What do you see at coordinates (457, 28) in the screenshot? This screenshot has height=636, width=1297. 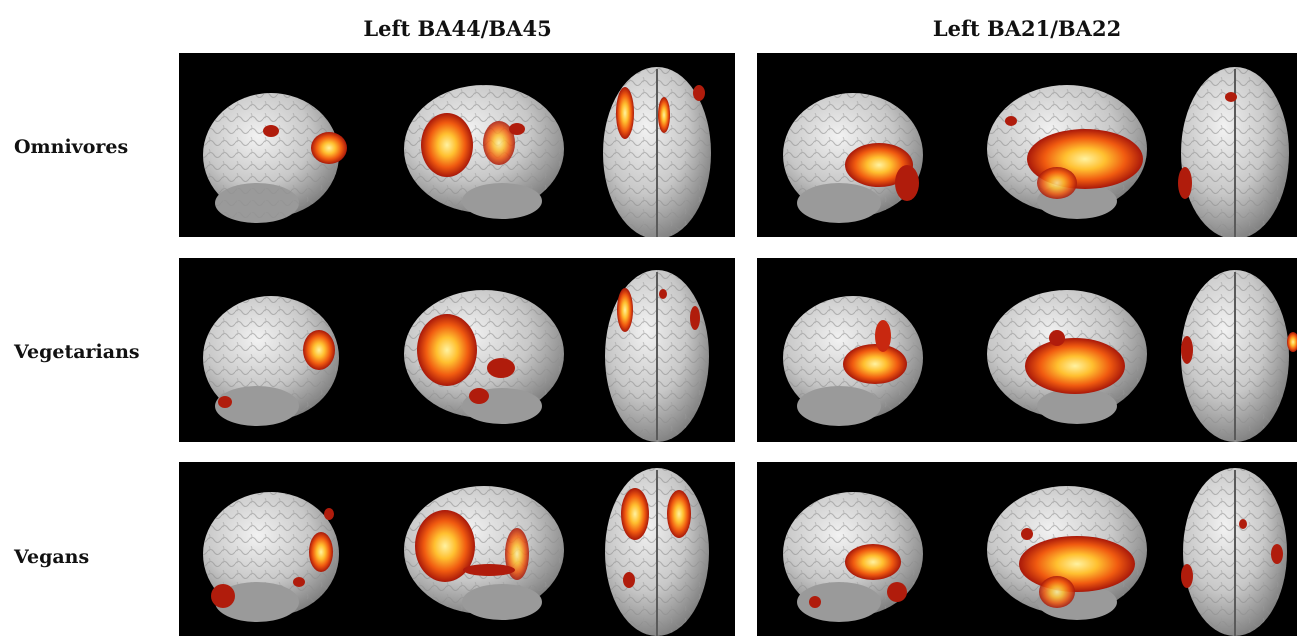 I see `column-title-ba44-ba45: Left BA44/BA45` at bounding box center [457, 28].